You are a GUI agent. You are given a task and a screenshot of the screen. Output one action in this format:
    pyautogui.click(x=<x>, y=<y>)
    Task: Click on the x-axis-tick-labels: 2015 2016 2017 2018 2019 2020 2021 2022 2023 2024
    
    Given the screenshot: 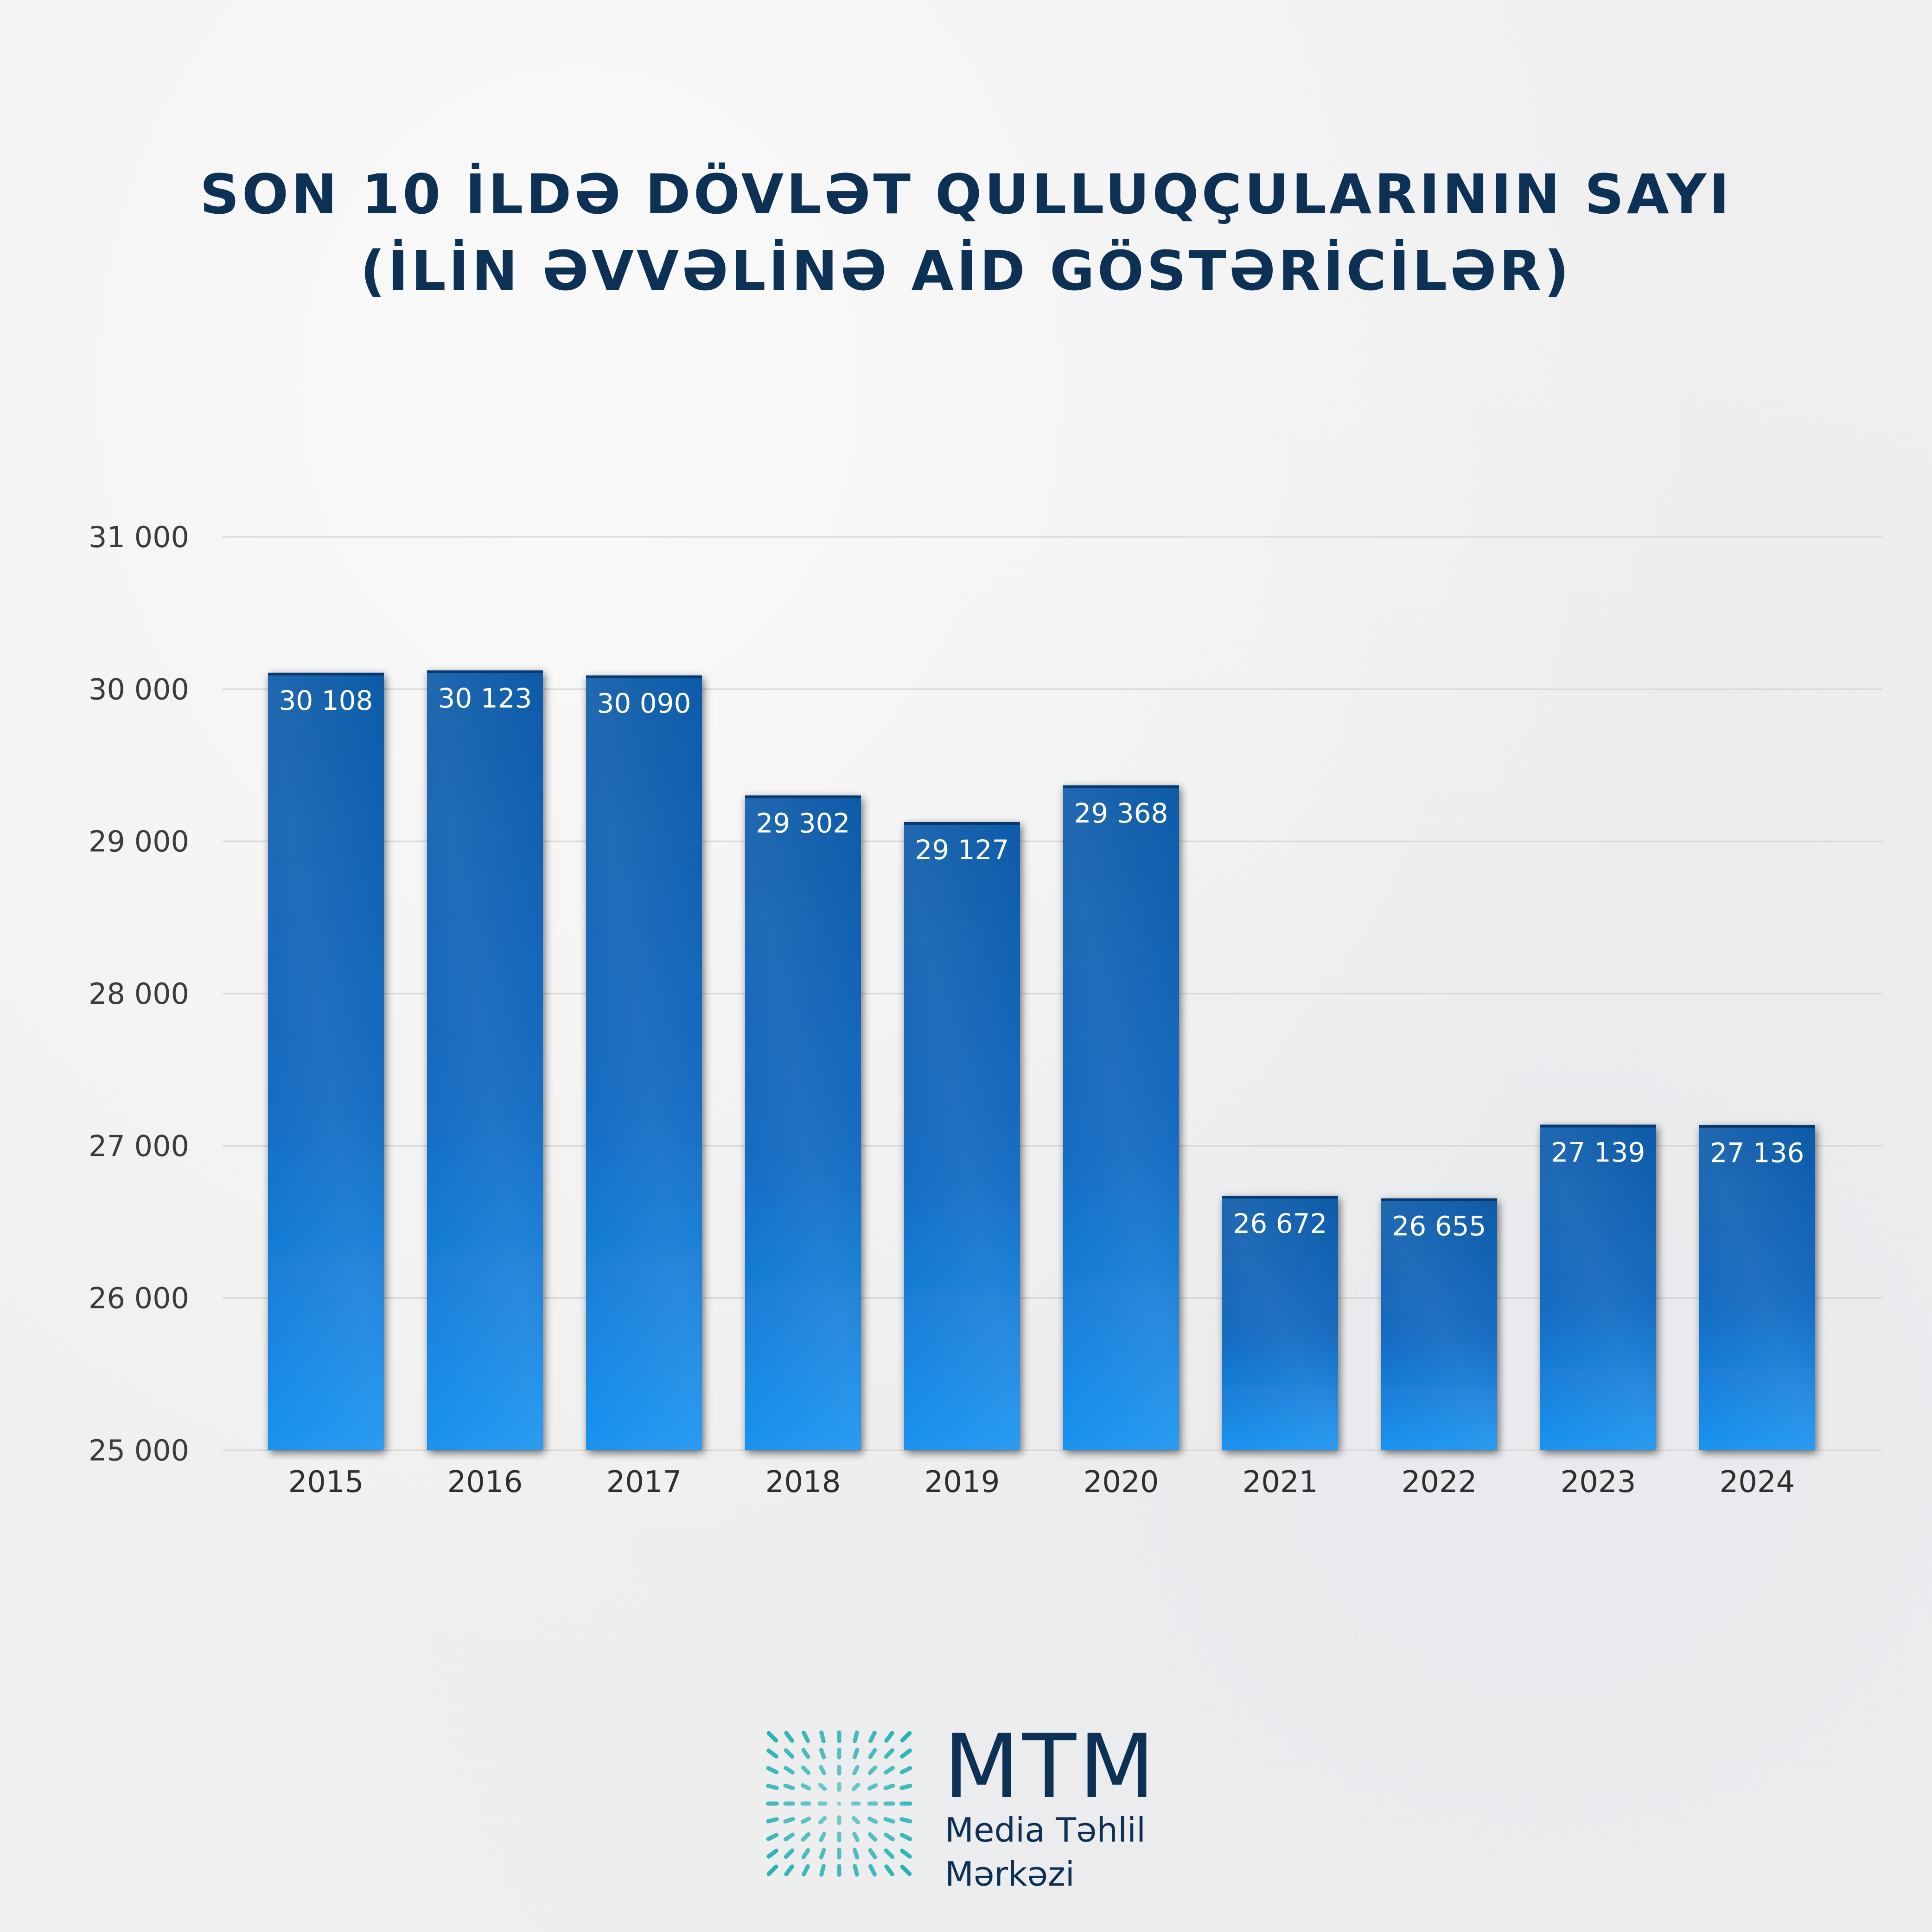 What is the action you would take?
    pyautogui.click(x=1042, y=1482)
    